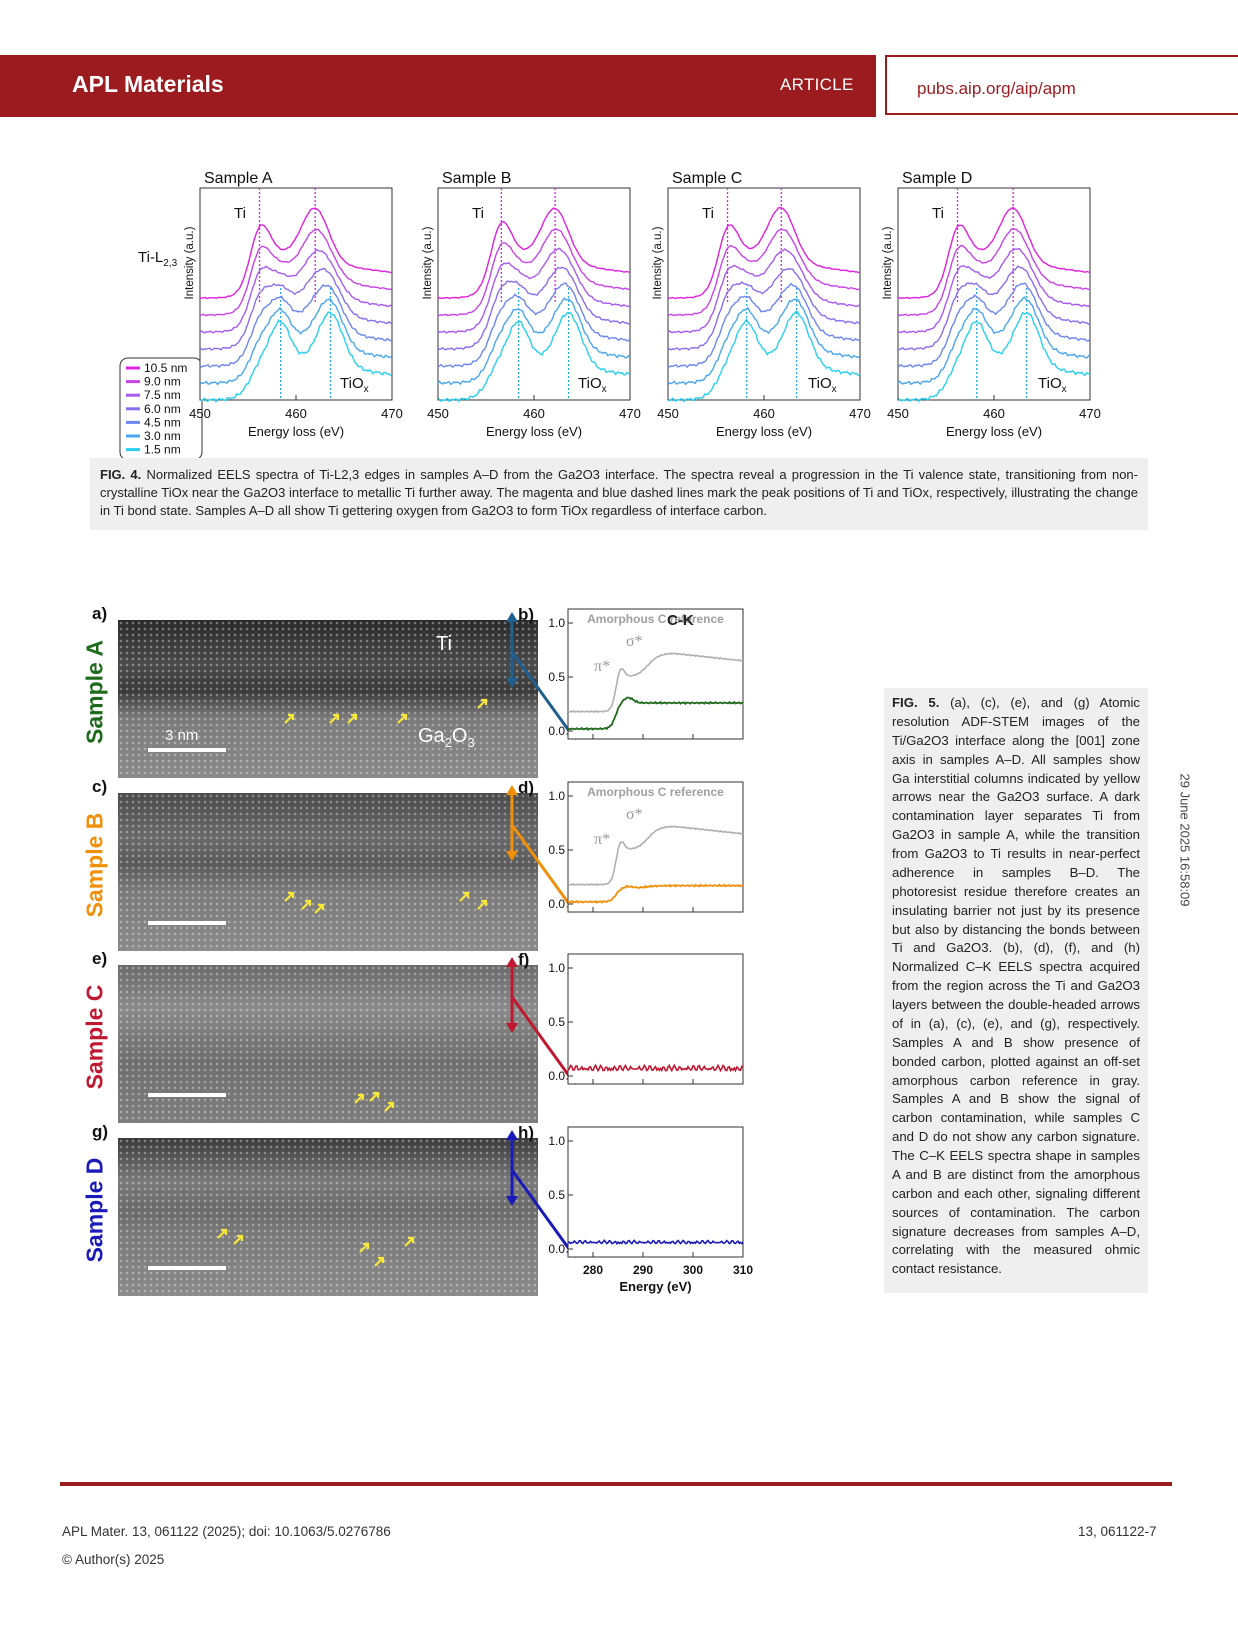 Image resolution: width=1238 pixels, height=1650 pixels. I want to click on ck-spectrum-panel: d) 0.0 0.5 1.0 Amorphous C reference π* σ*, so click(625, 845).